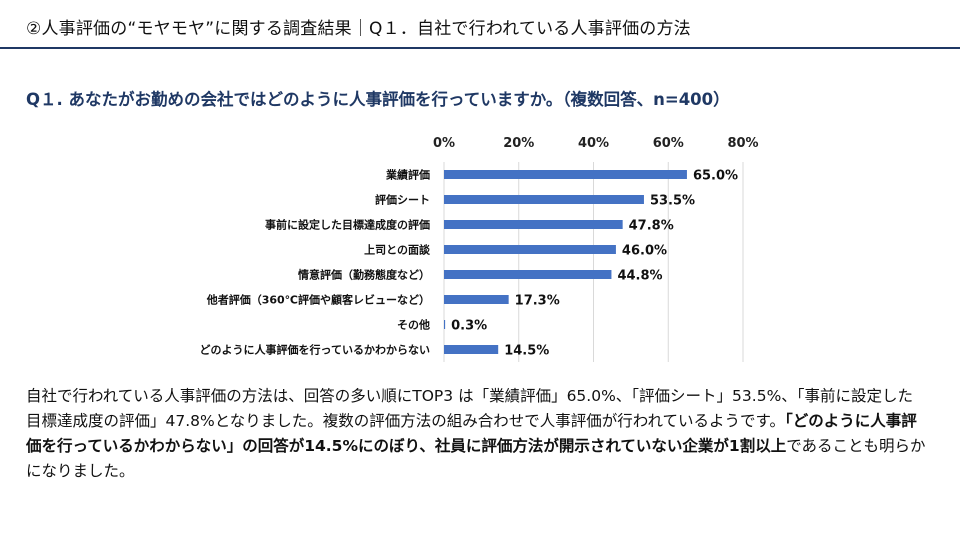  I want to click on category-label: 他者評価（360℃評価や顧客レビューなど）, so click(318, 300).